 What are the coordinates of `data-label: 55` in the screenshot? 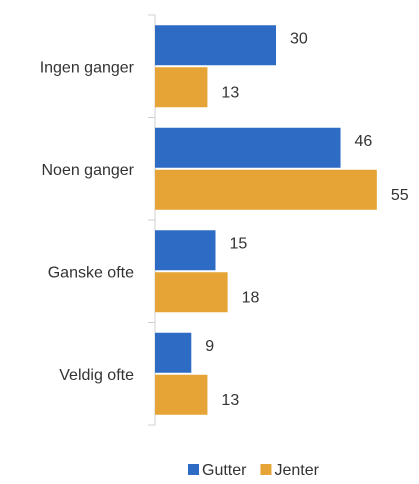 It's located at (400, 195).